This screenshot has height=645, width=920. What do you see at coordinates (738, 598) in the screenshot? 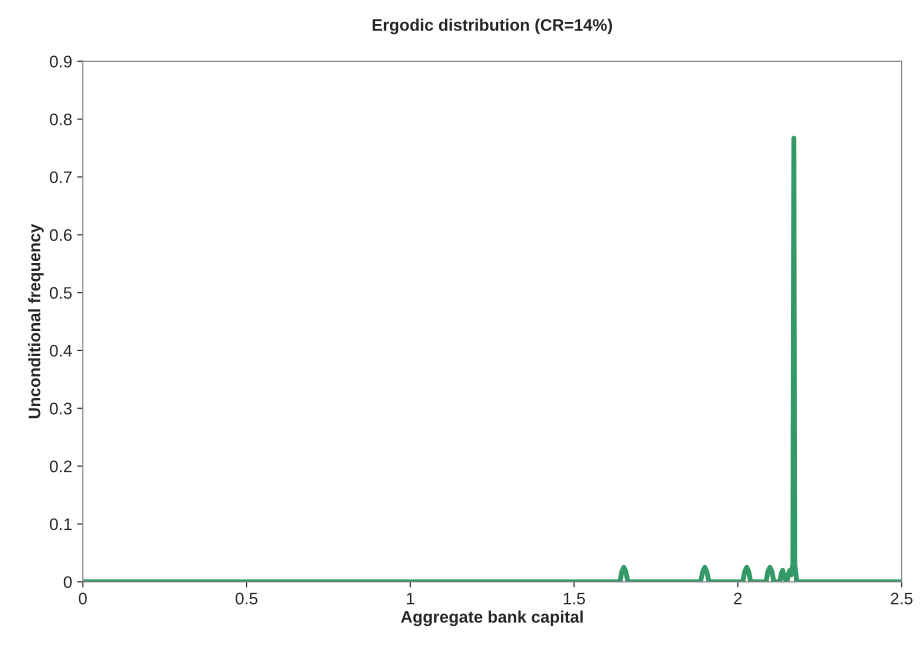
I see `x-tick-label: 2` at bounding box center [738, 598].